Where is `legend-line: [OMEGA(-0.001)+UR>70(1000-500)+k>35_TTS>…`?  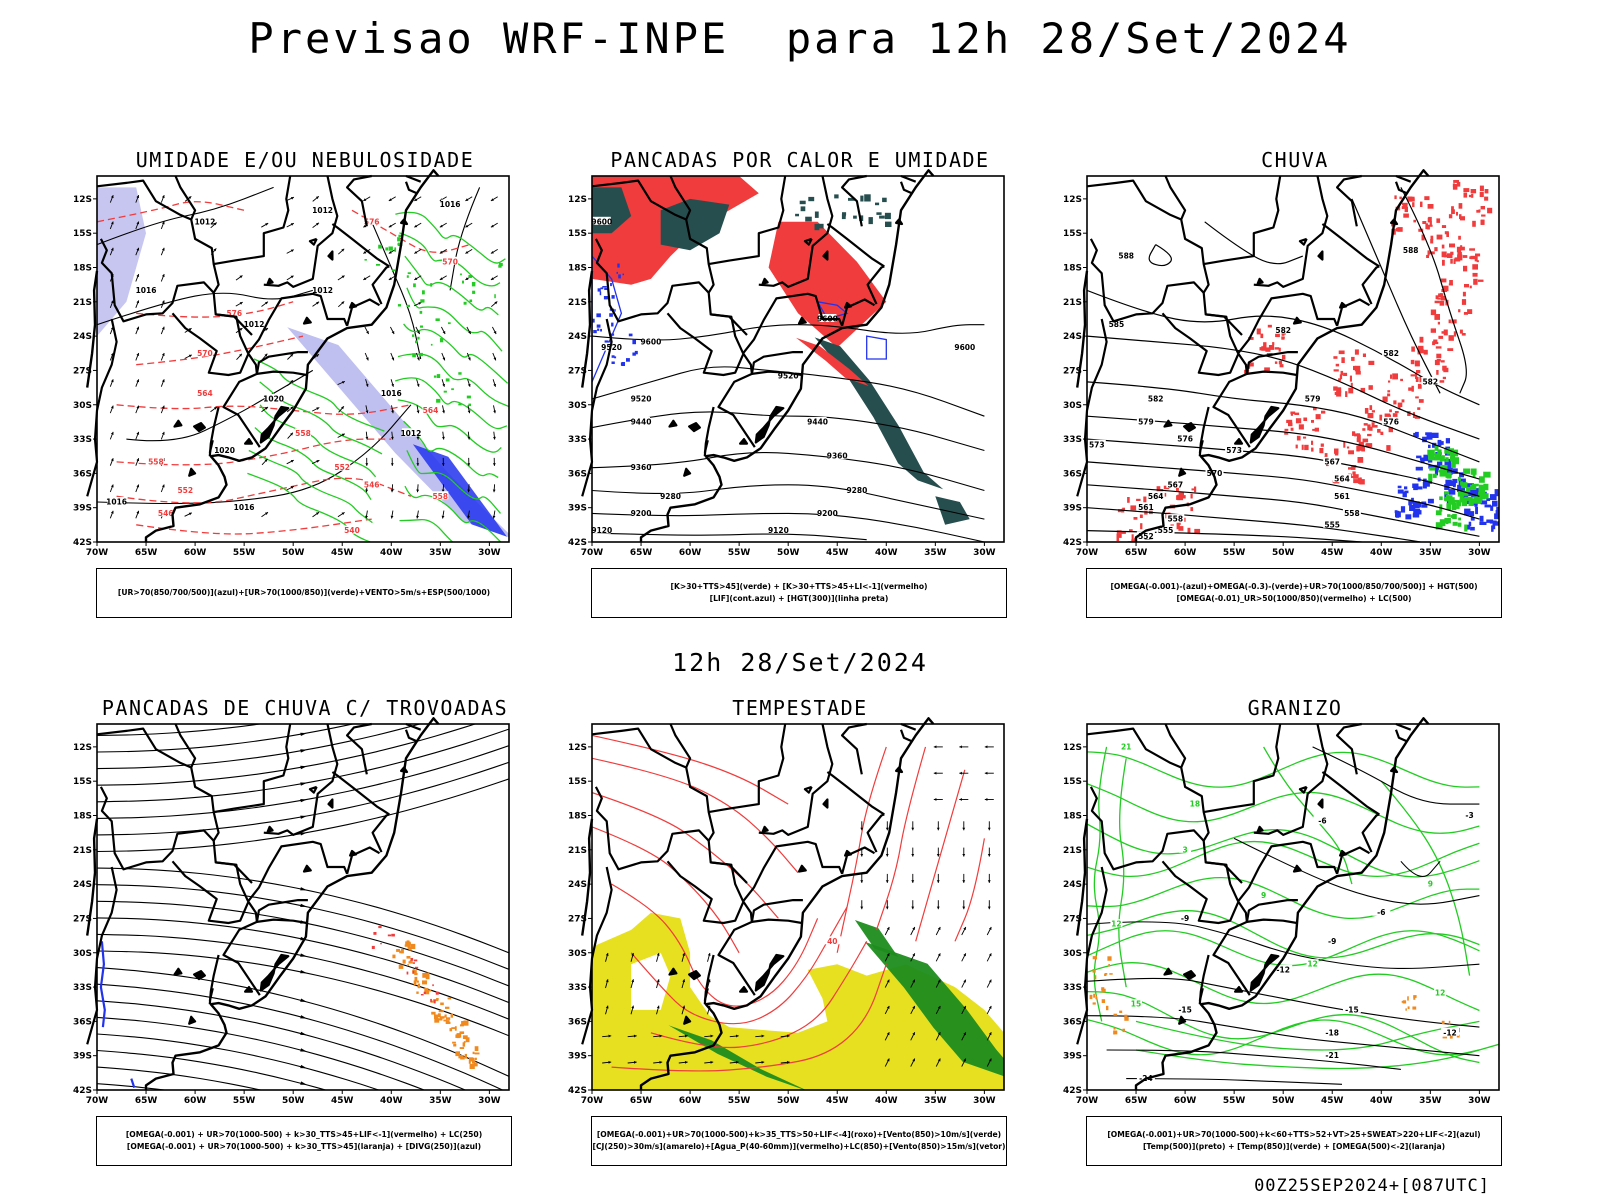 legend-line: [OMEGA(-0.001)+UR>70(1000-500)+k>35_TTS>… is located at coordinates (799, 1134).